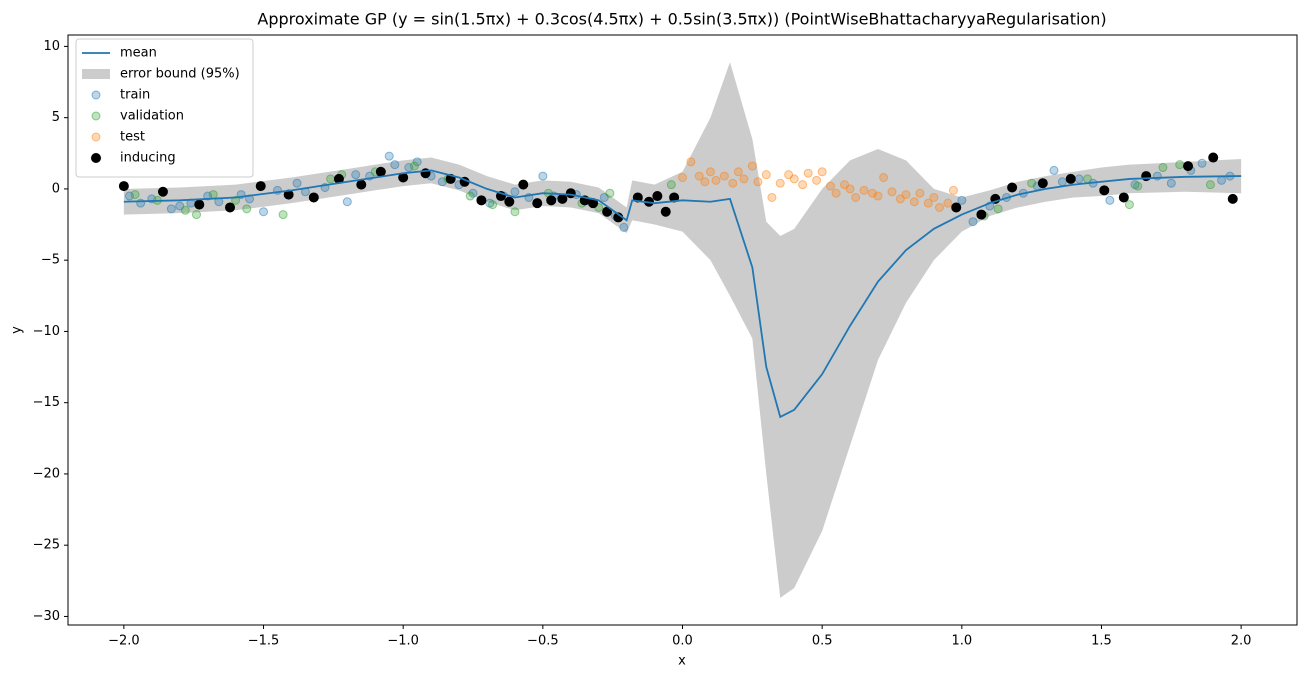  I want to click on x-tick-label: 1.0, so click(961, 641).